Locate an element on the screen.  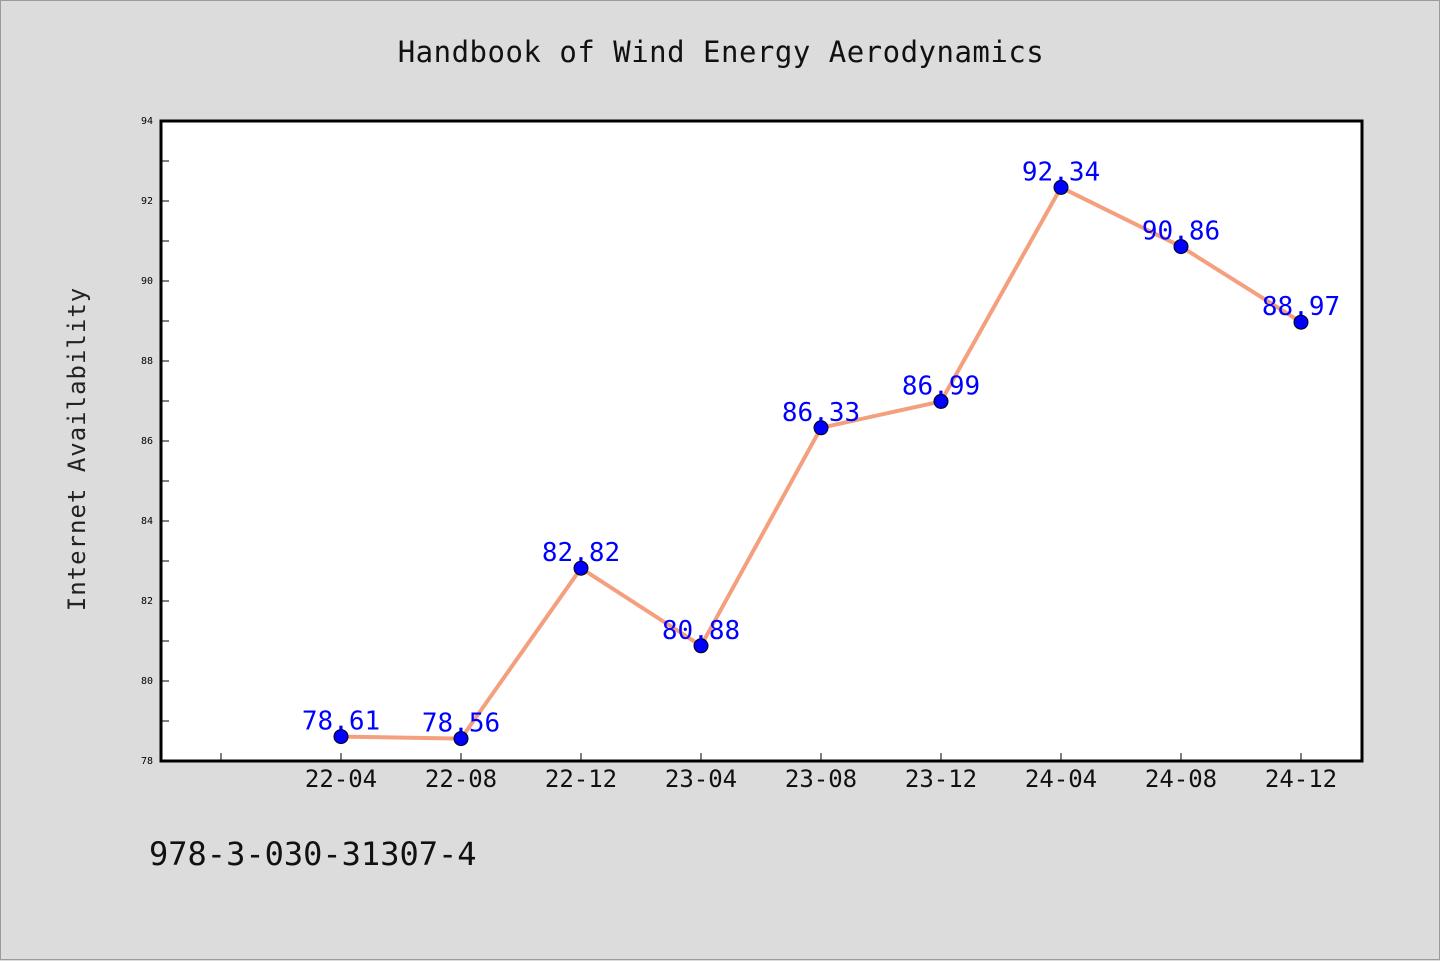
data-label: 78.61 is located at coordinates (341, 722).